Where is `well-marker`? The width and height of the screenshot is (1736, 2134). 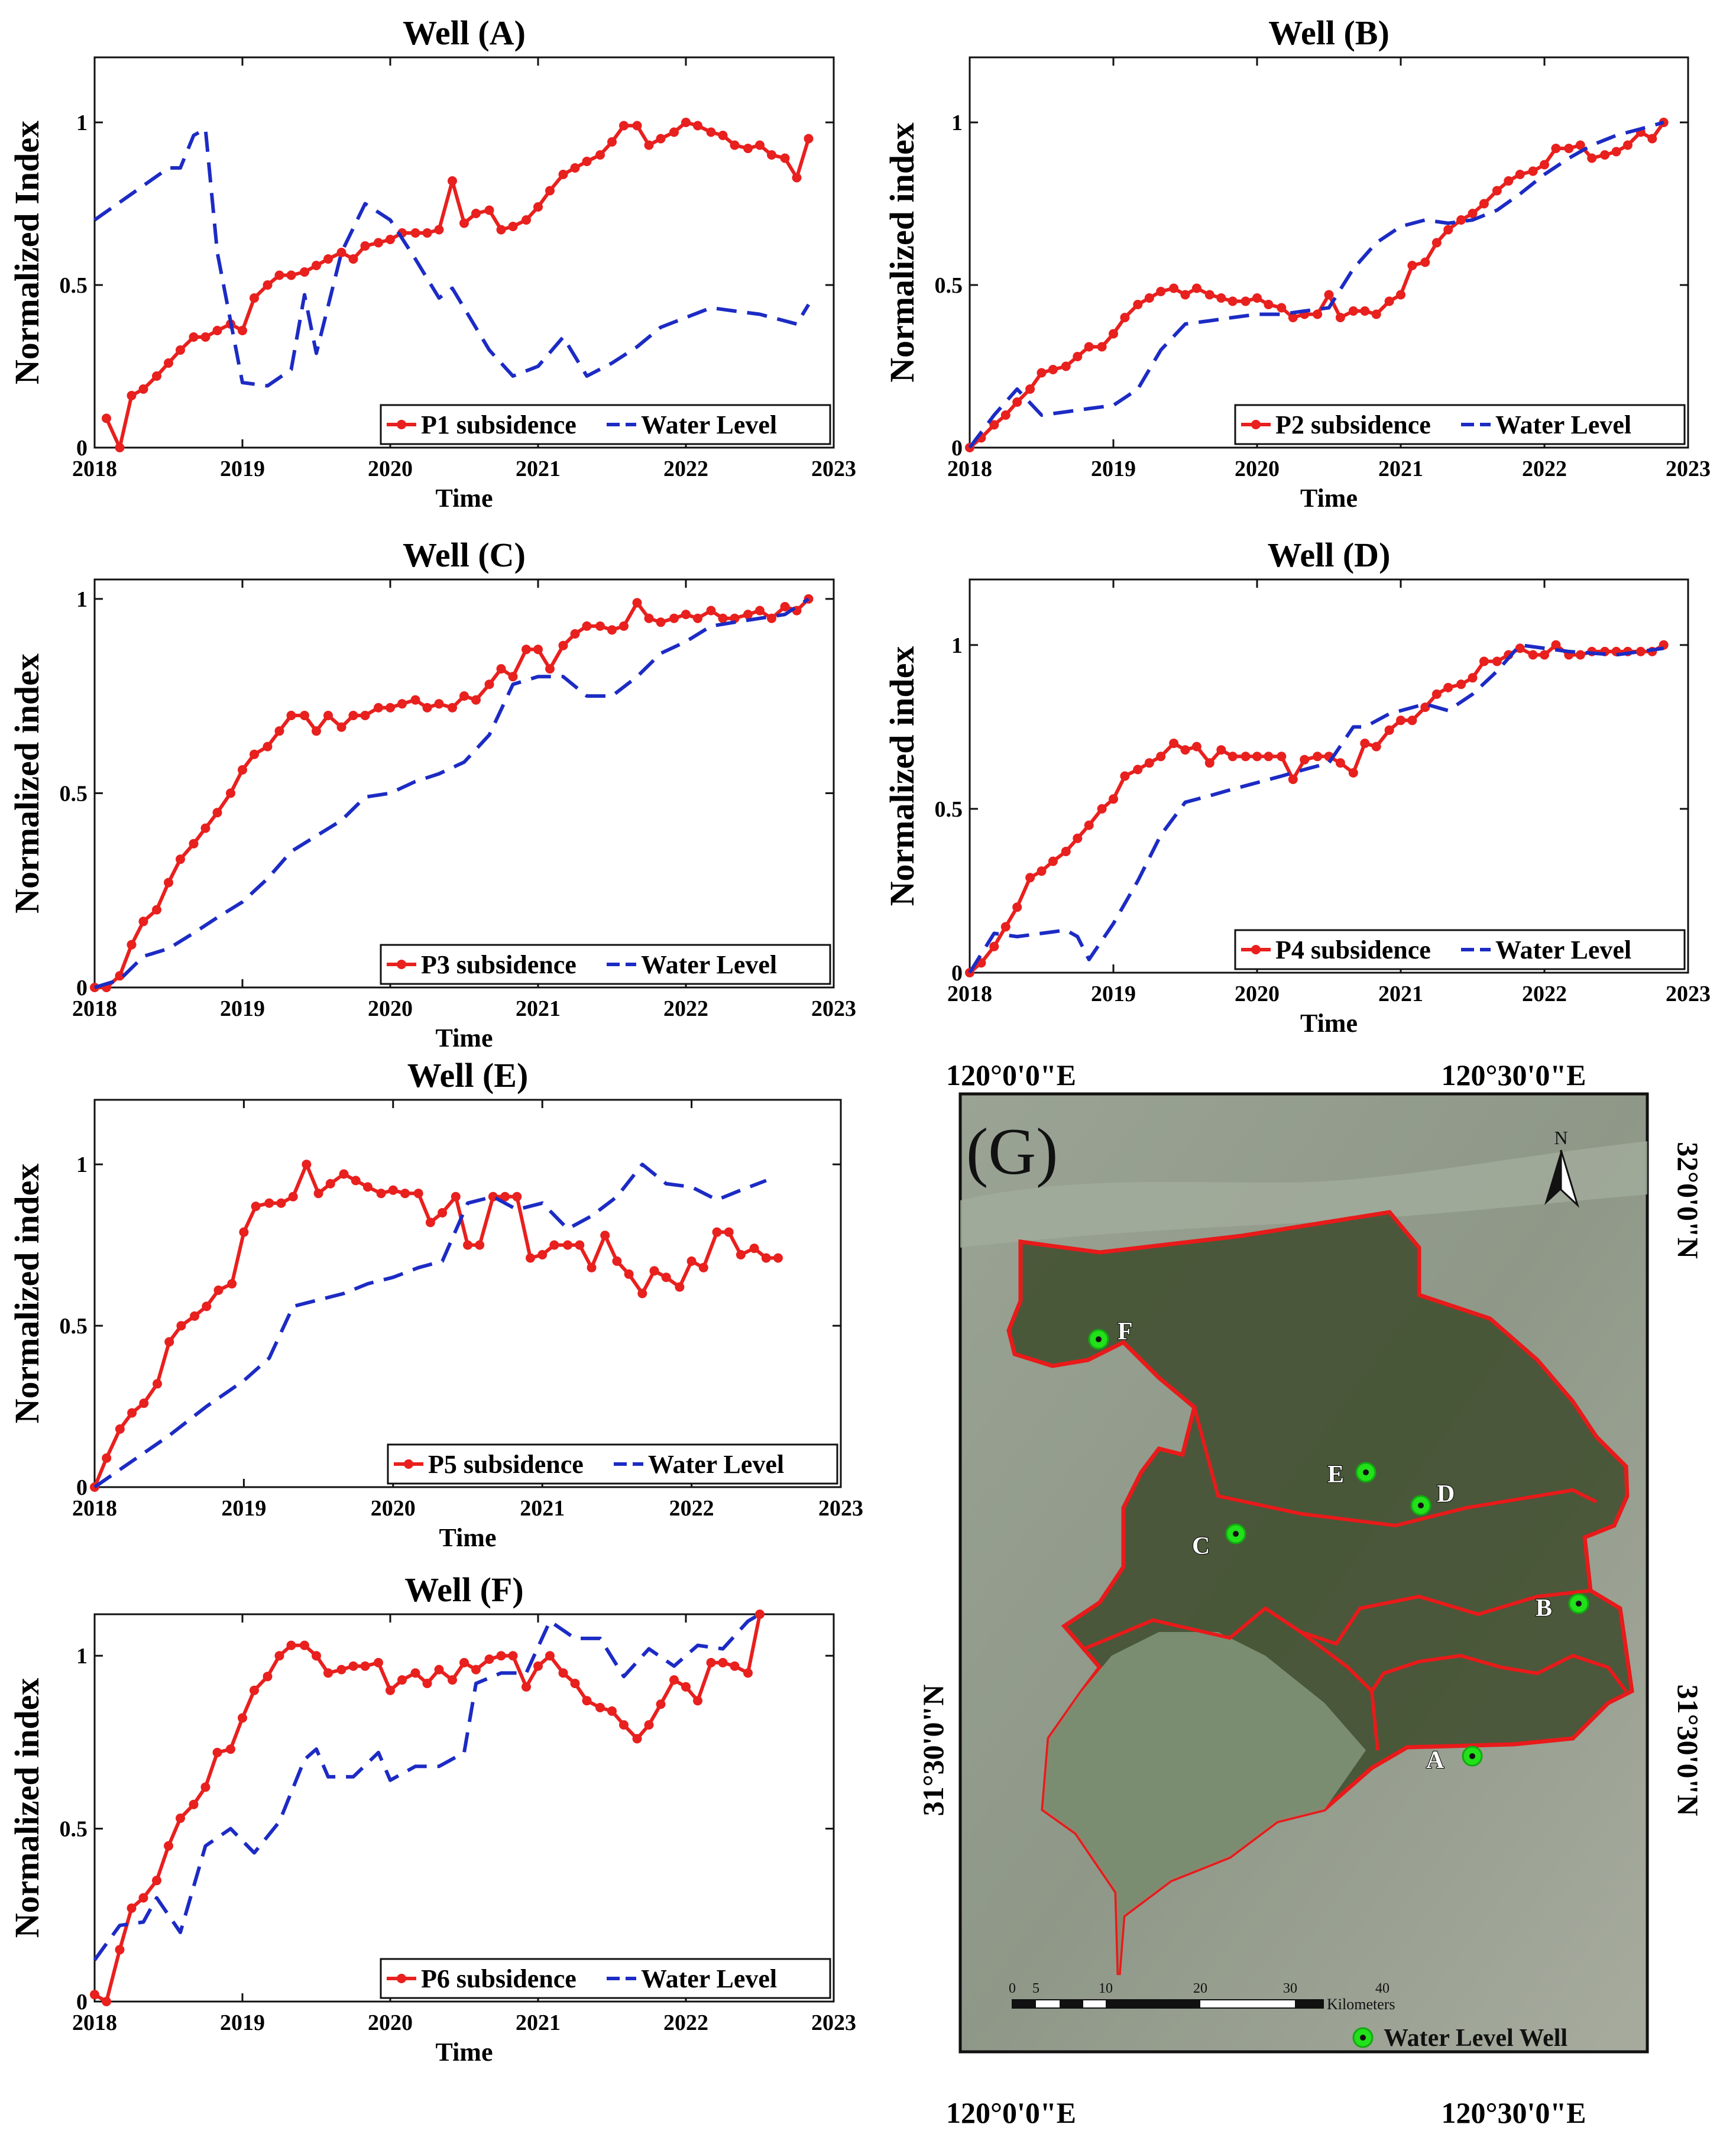
well-marker is located at coordinates (1098, 1339).